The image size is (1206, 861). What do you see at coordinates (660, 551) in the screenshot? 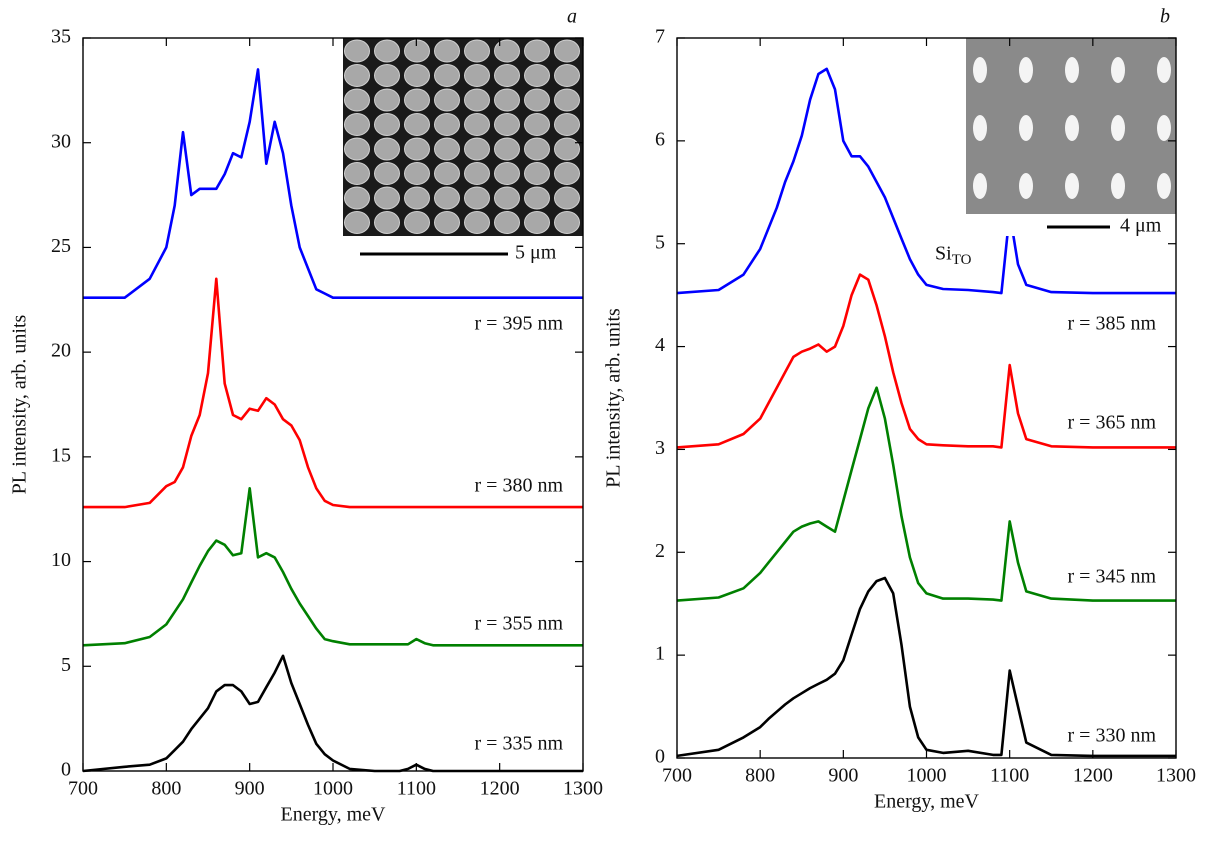
I see `y-tick-label: 2` at bounding box center [660, 551].